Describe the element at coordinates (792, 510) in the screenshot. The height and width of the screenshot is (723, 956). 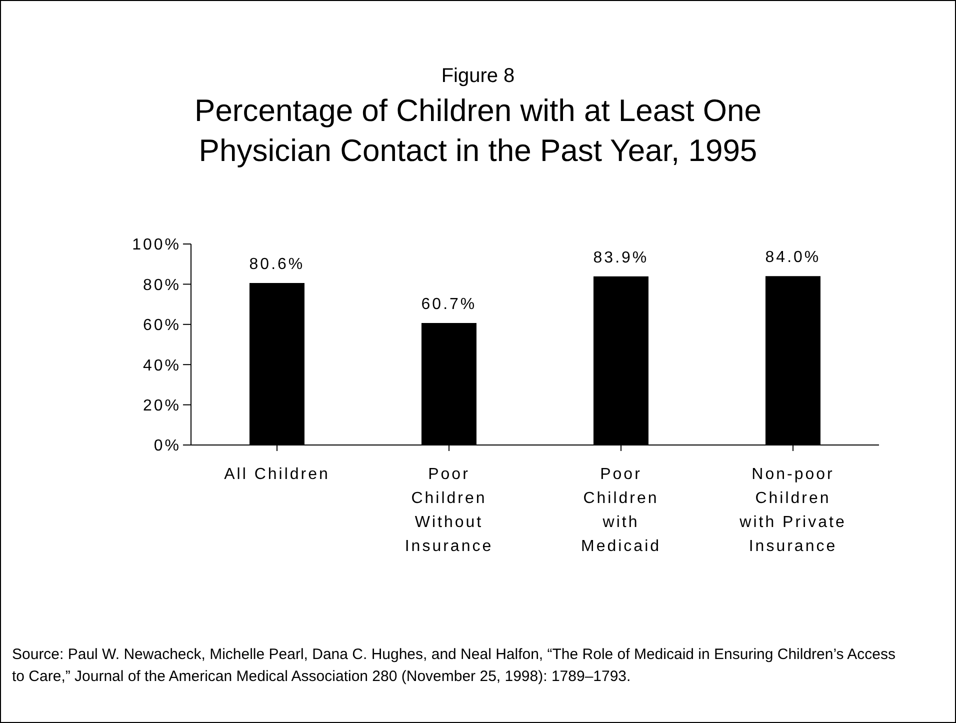
I see `x-tick-label: Non-poor Children with Private Insurance` at that location.